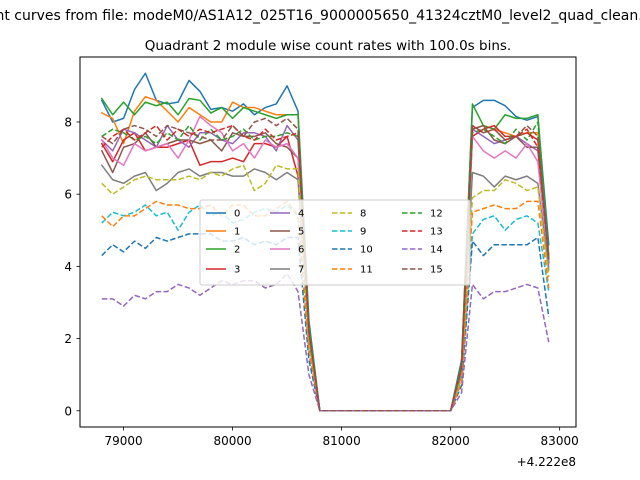 The height and width of the screenshot is (480, 640). Describe the element at coordinates (335, 242) in the screenshot. I see `legend-frame` at that location.